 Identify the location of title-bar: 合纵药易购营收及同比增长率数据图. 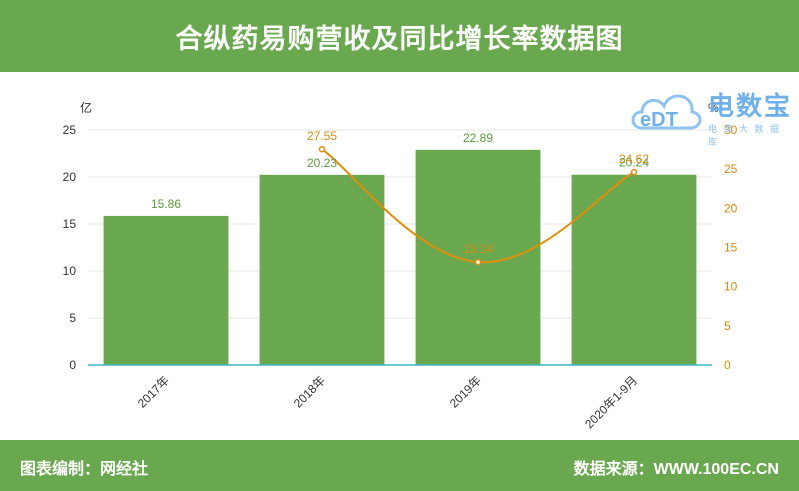
(399, 36).